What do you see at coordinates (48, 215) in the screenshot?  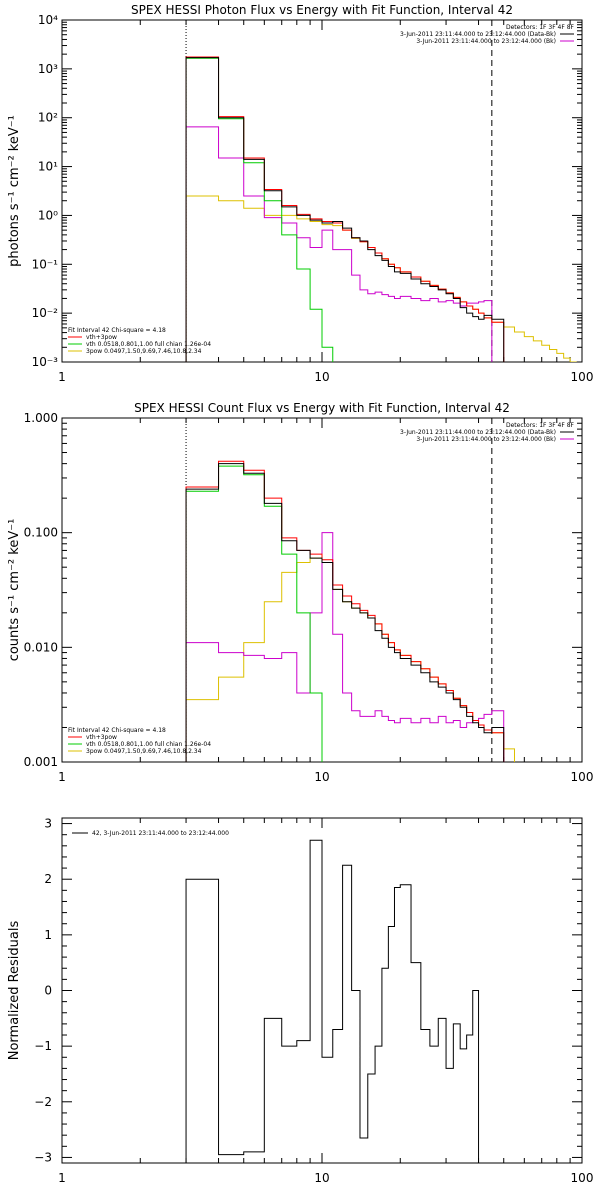 I see `y-tick-label: 10⁰` at bounding box center [48, 215].